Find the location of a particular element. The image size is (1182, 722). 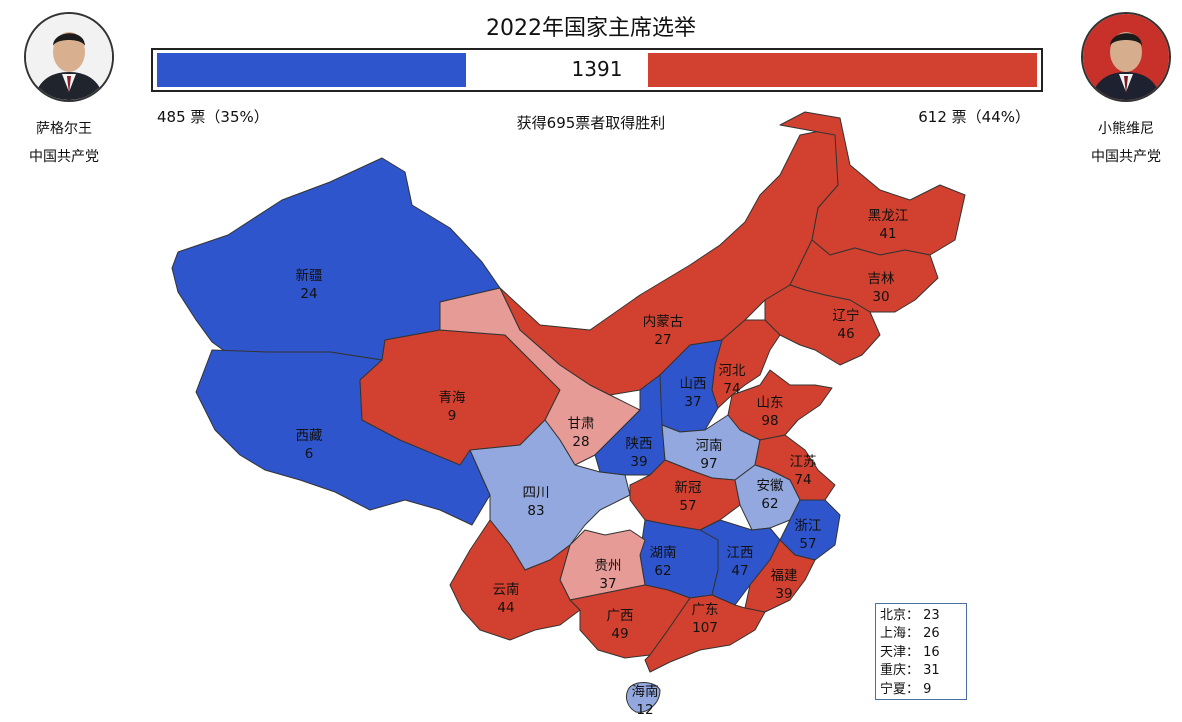

region-name-label: 云南 is located at coordinates (506, 590).